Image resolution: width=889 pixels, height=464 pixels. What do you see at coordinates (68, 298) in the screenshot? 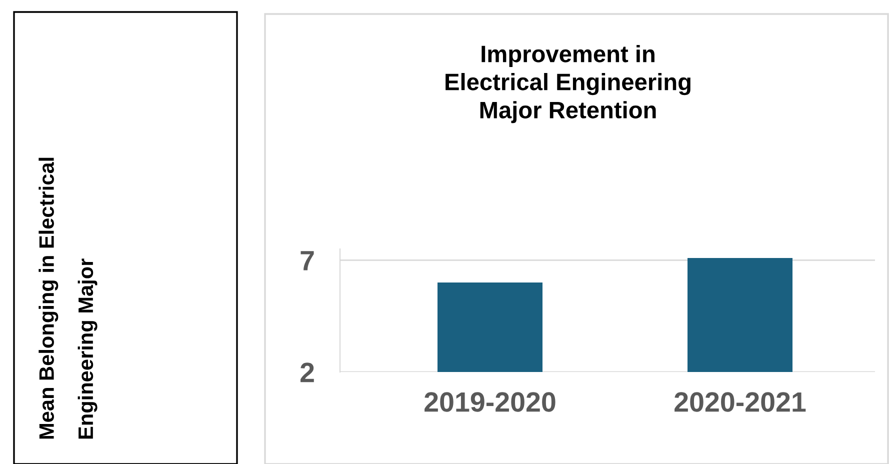
I see `text: Mean Belonging in Electrical Engineering Major` at bounding box center [68, 298].